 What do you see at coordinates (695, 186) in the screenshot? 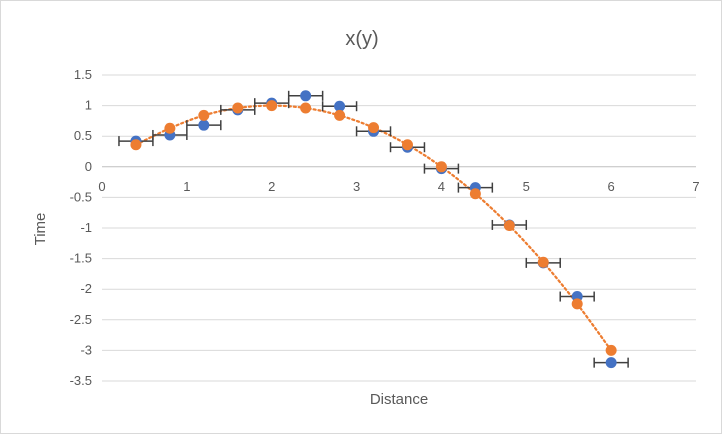
I see `x-tick-label: 7` at bounding box center [695, 186].